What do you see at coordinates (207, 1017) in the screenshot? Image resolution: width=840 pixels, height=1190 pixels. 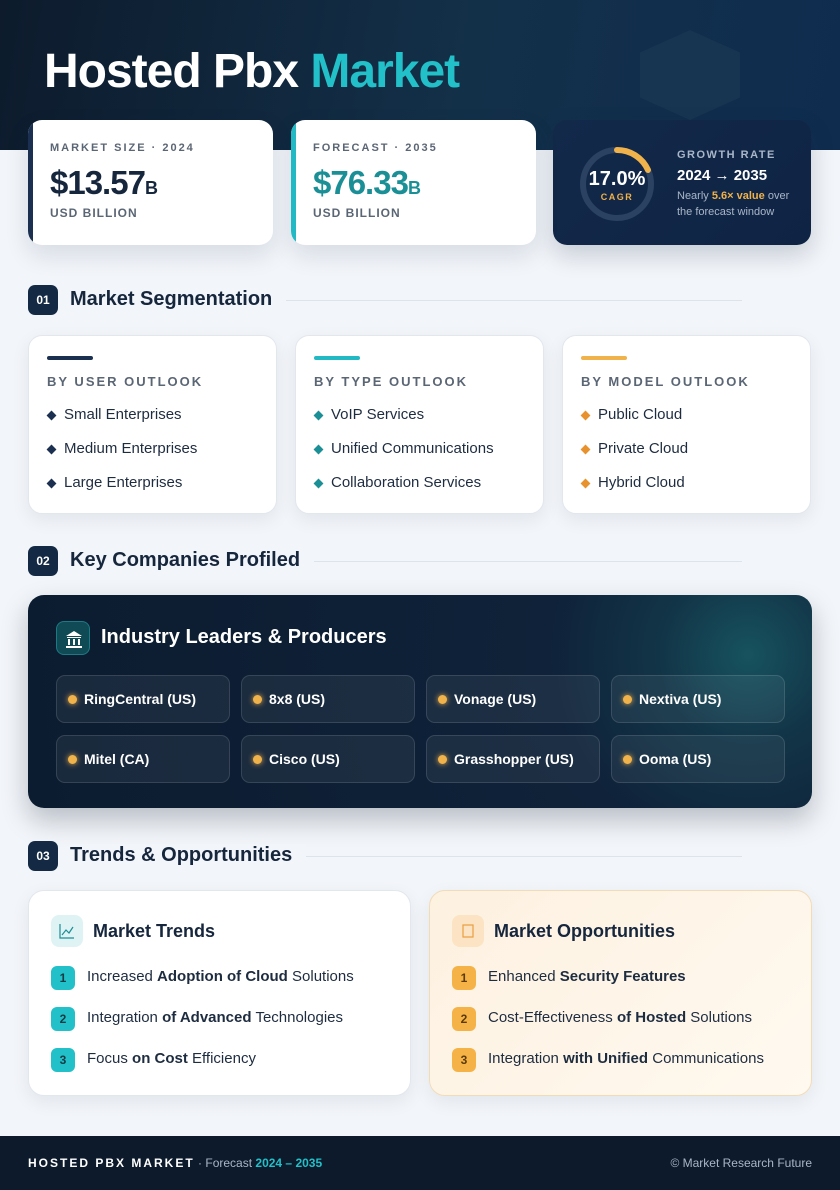 I see `text-part: of Advanced` at bounding box center [207, 1017].